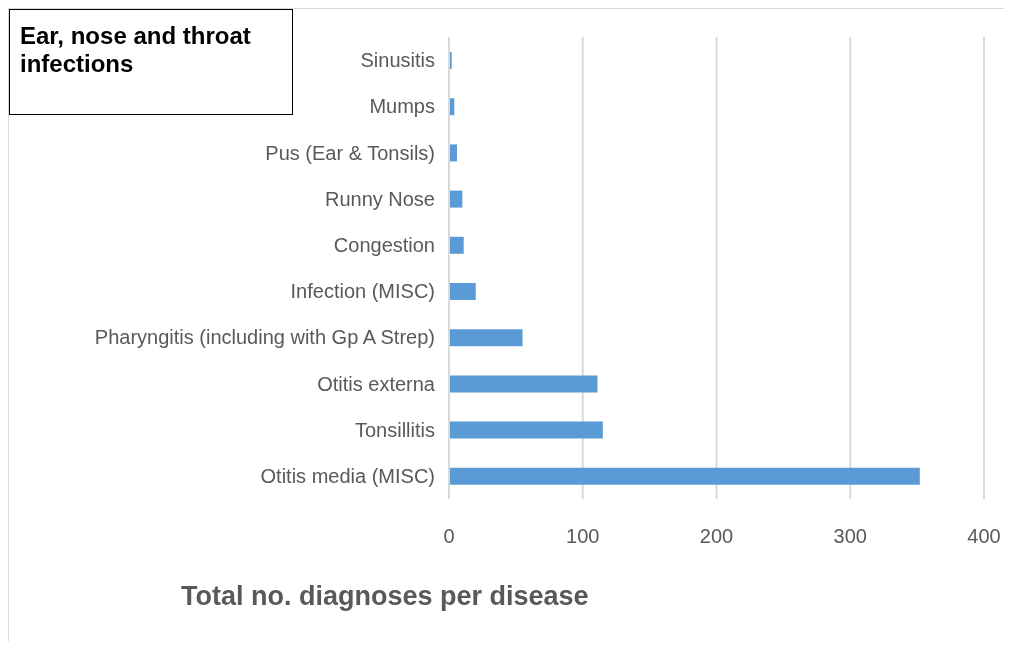  I want to click on y-tick-label: Otitis externa, so click(376, 383).